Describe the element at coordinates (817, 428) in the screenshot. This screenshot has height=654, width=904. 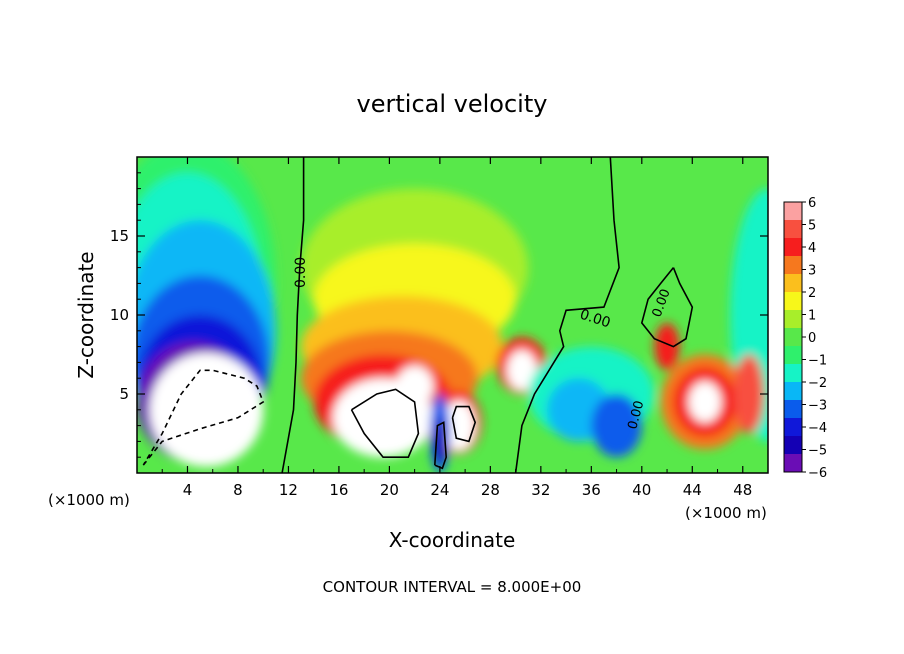
I see `colorbar-label: −4` at that location.